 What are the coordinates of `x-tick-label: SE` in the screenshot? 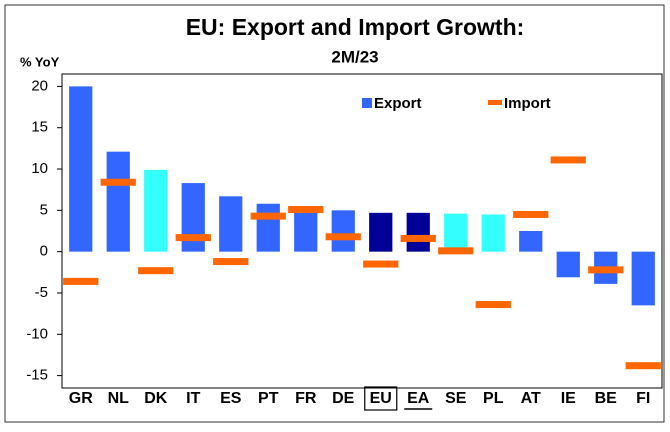 It's located at (456, 398).